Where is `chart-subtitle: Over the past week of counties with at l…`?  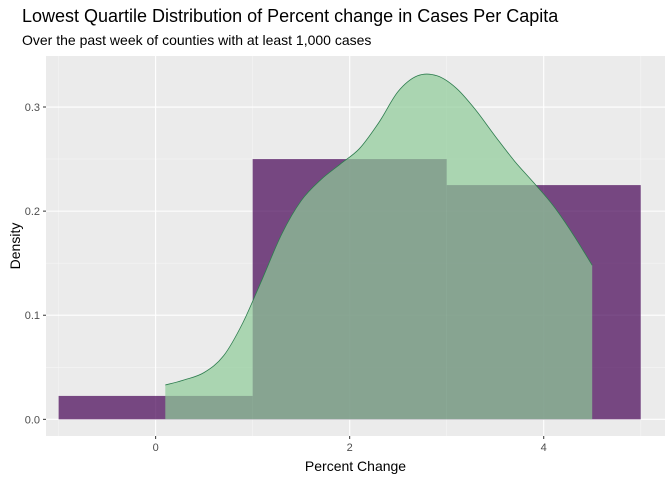 chart-subtitle: Over the past week of counties with at l… is located at coordinates (197, 40).